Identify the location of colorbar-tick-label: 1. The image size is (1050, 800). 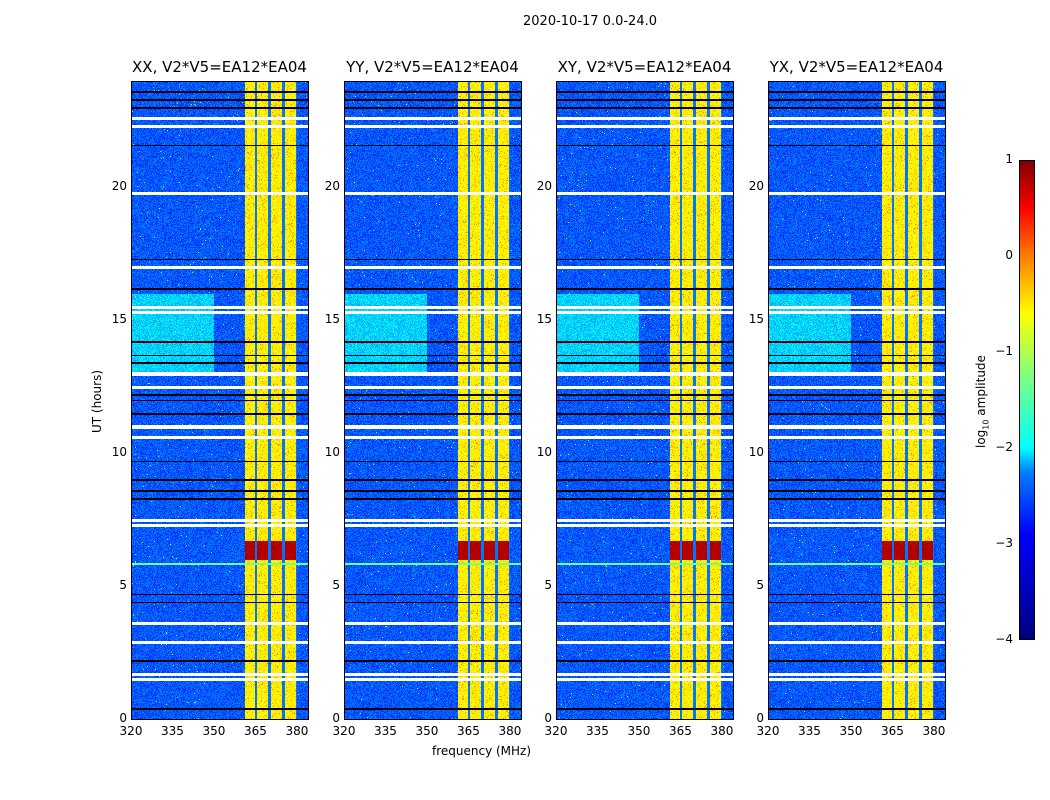
(1009, 159).